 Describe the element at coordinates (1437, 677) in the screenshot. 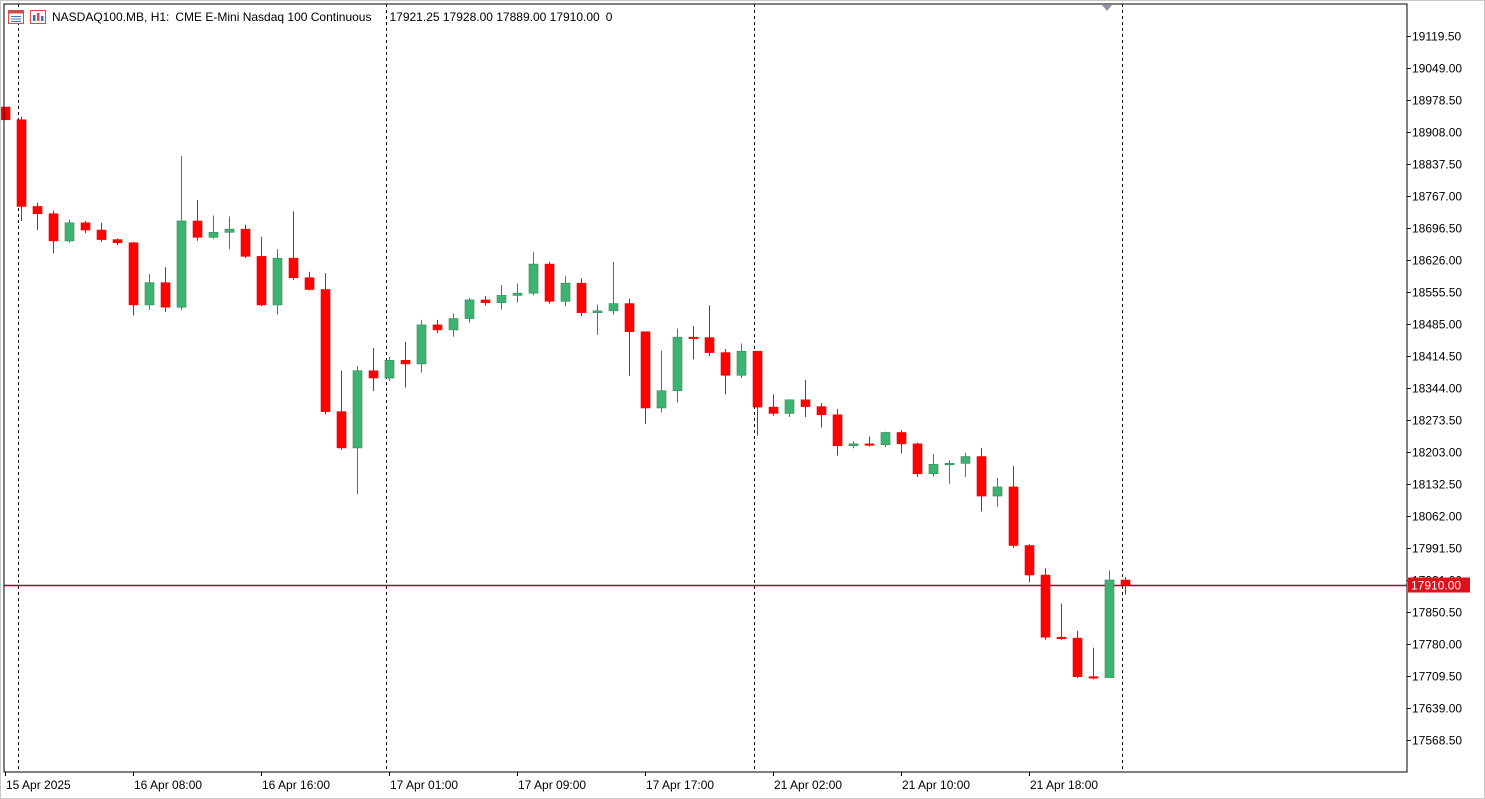

I see `price-tick-label: 17709.50` at that location.